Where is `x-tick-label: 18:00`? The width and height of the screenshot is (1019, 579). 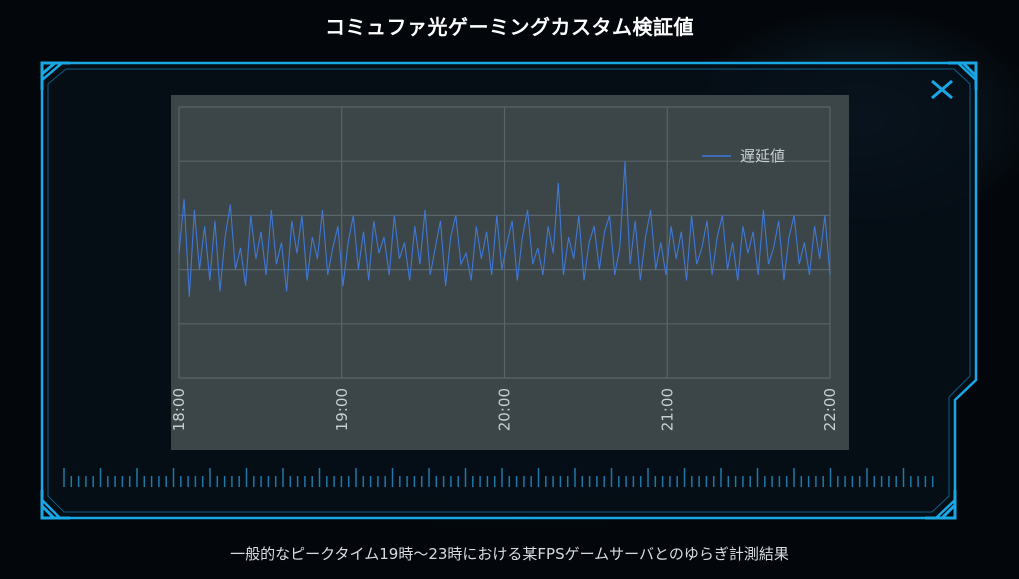
x-tick-label: 18:00 is located at coordinates (179, 409).